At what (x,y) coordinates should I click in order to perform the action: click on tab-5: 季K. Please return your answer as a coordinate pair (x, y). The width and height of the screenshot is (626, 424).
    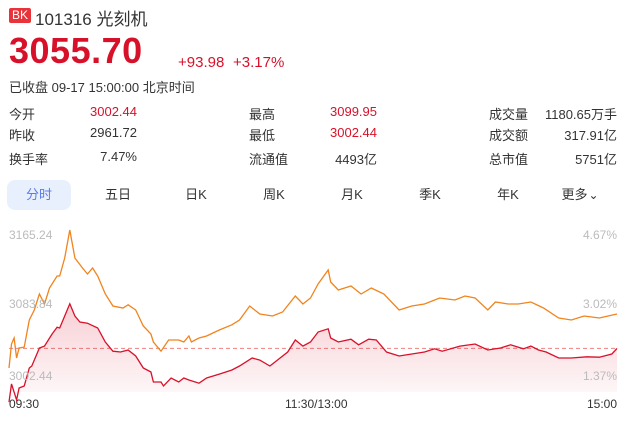
    Looking at the image, I should click on (430, 195).